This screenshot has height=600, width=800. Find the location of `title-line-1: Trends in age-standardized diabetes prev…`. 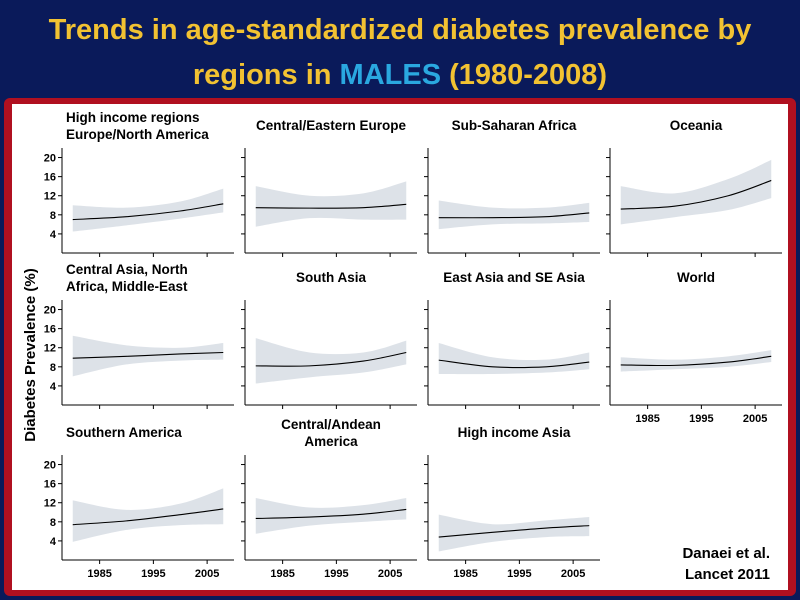

title-line-1: Trends in age-standardized diabetes prev… is located at coordinates (400, 30).